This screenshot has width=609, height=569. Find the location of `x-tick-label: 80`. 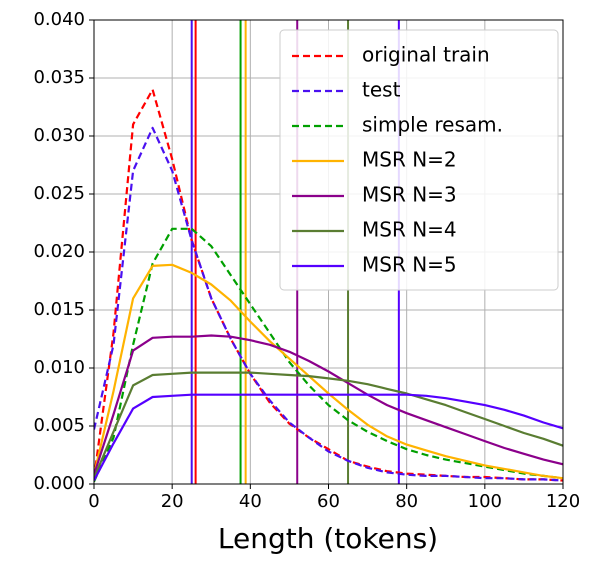

x-tick-label: 80 is located at coordinates (406, 501).